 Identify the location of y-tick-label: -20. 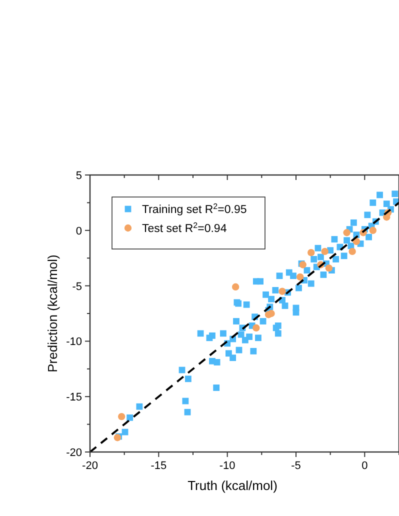
(74, 453).